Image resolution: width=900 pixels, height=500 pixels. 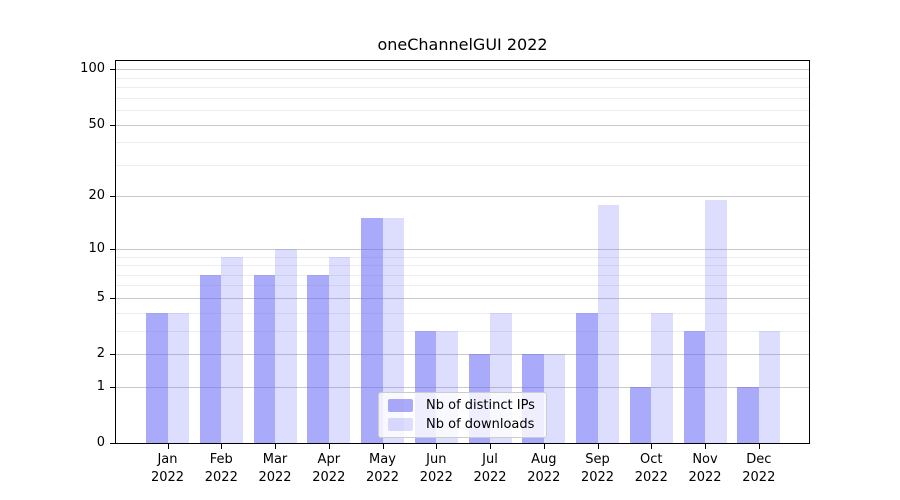 I want to click on legend-label-downloads: Nb of downloads, so click(x=480, y=424).